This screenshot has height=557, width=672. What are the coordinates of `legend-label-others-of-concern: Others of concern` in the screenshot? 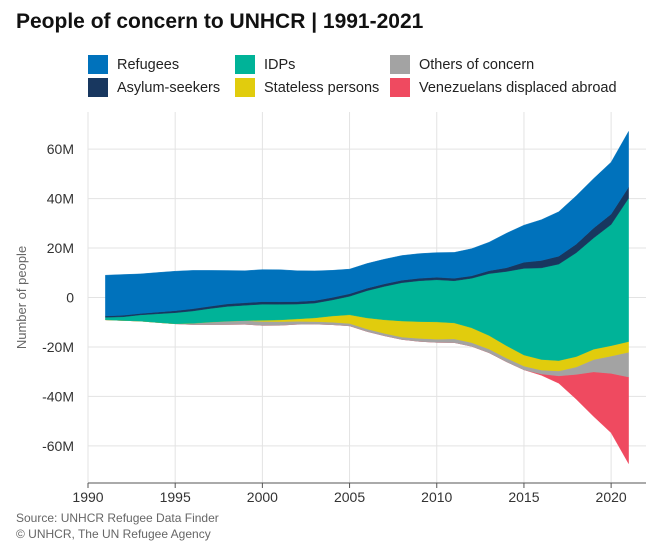 It's located at (477, 64).